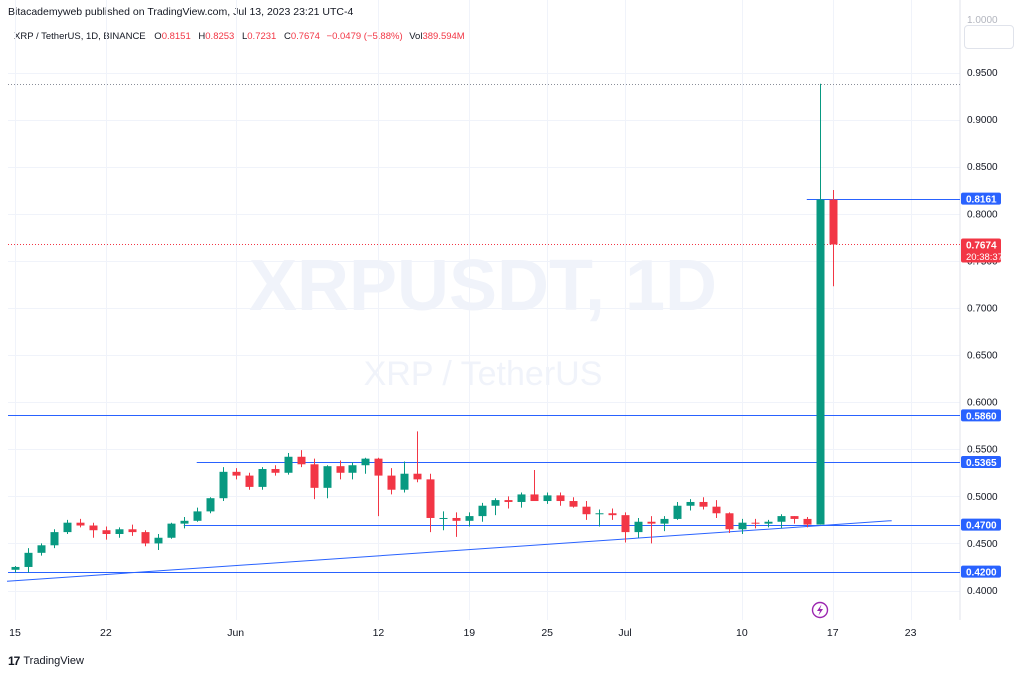 The height and width of the screenshot is (676, 1024). What do you see at coordinates (416, 36) in the screenshot?
I see `volume-key: Vol` at bounding box center [416, 36].